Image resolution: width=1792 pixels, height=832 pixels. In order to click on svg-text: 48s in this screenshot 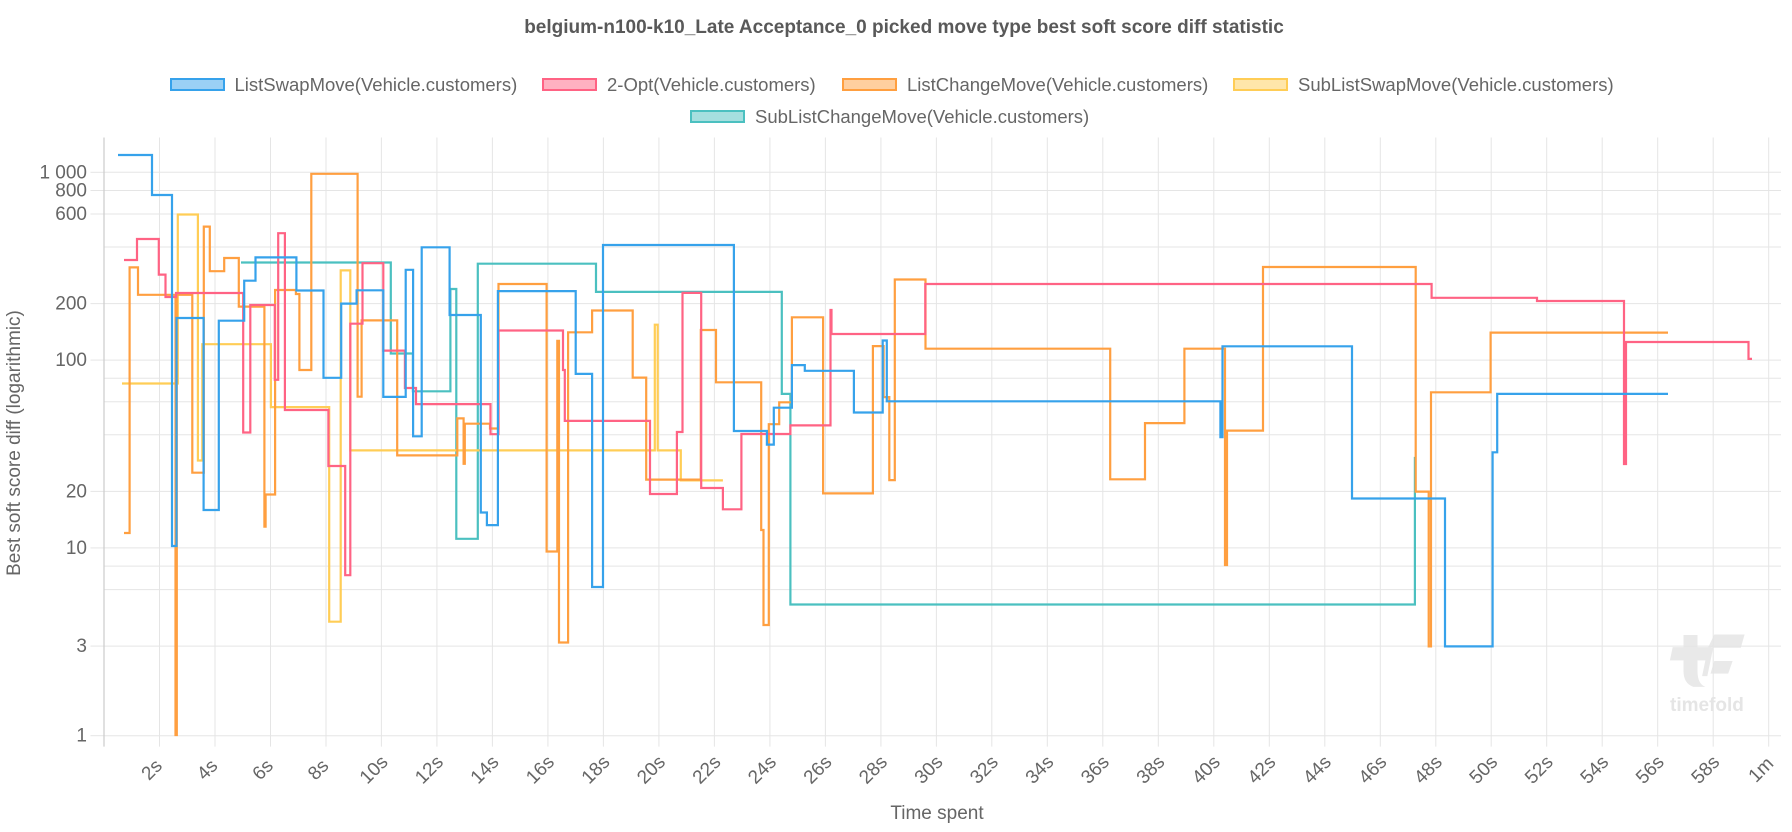, I will do `click(1428, 770)`.